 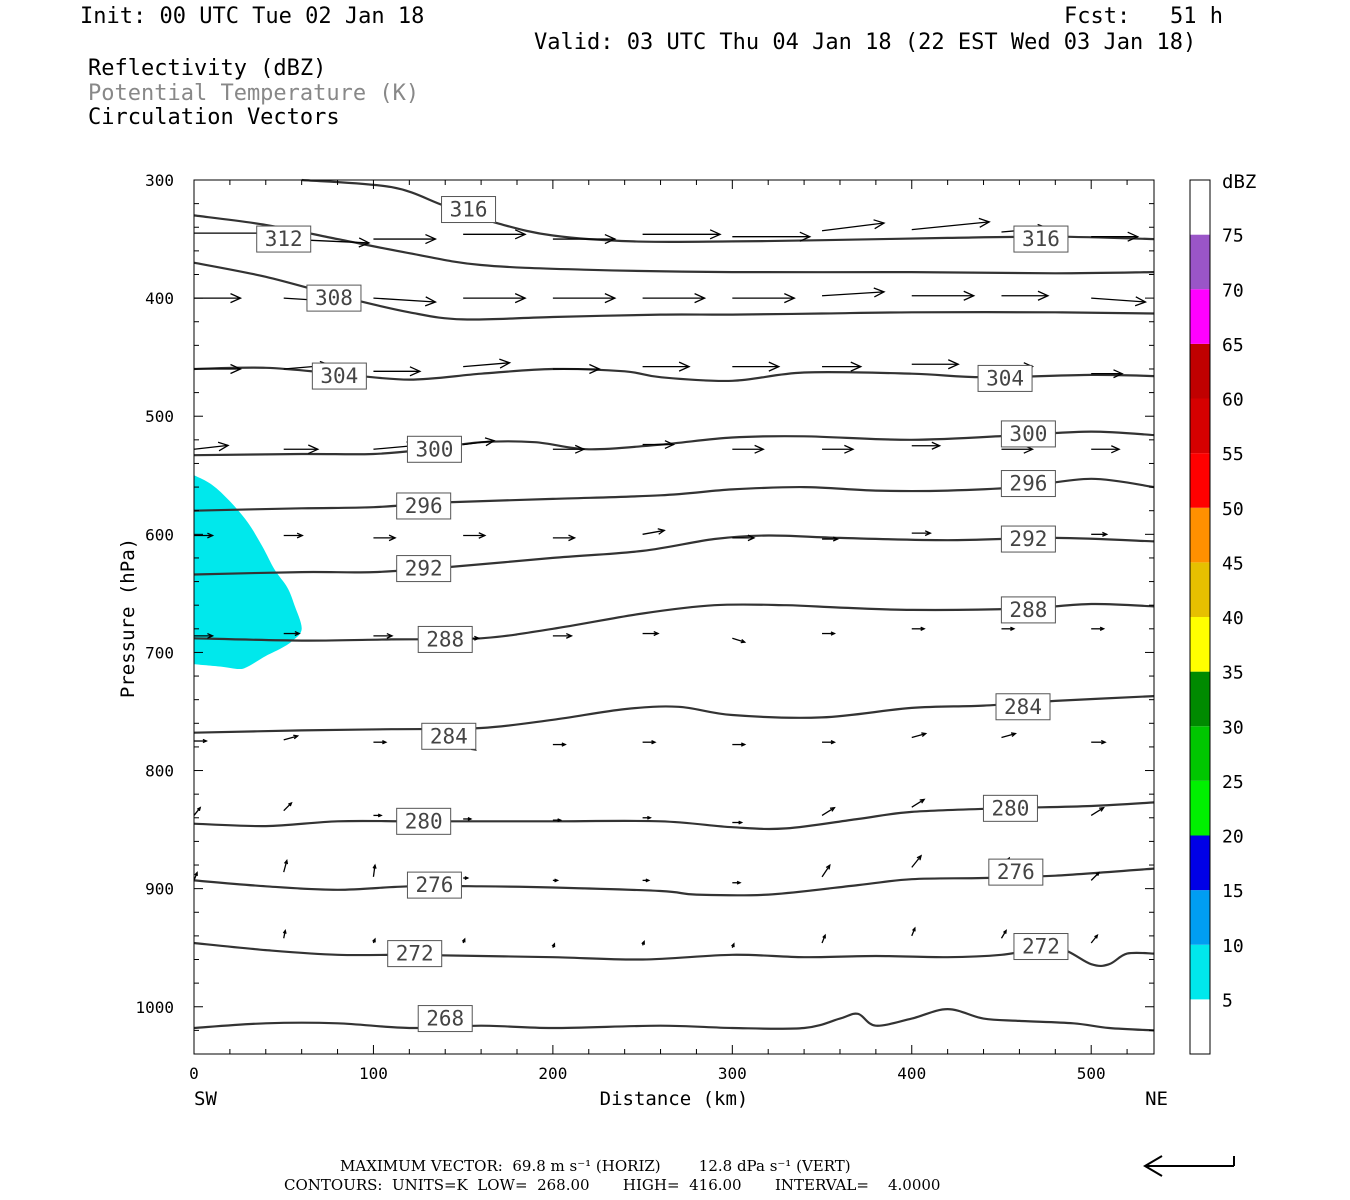 I want to click on colorbar-level-label: 15, so click(x=1233, y=891).